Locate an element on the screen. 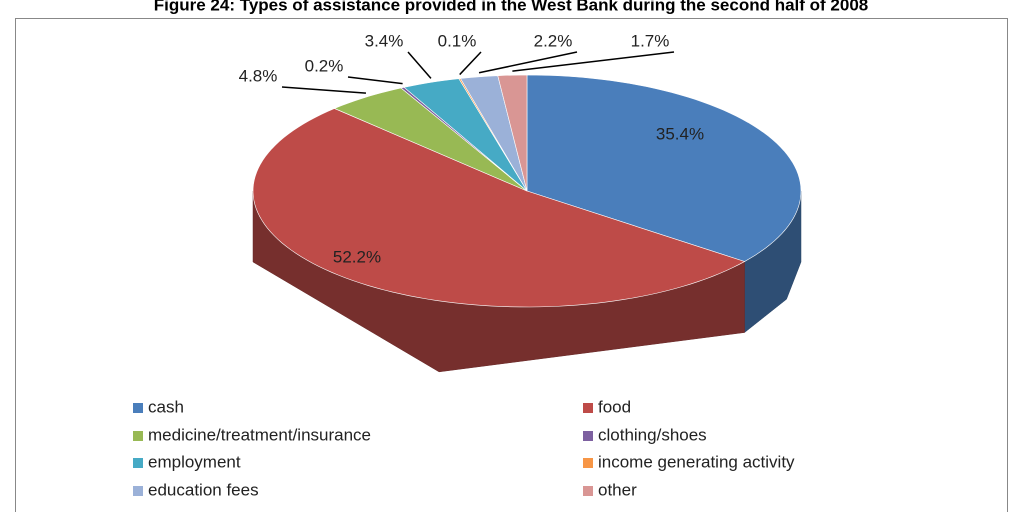 The width and height of the screenshot is (1021, 512). legend-label: other is located at coordinates (617, 489).